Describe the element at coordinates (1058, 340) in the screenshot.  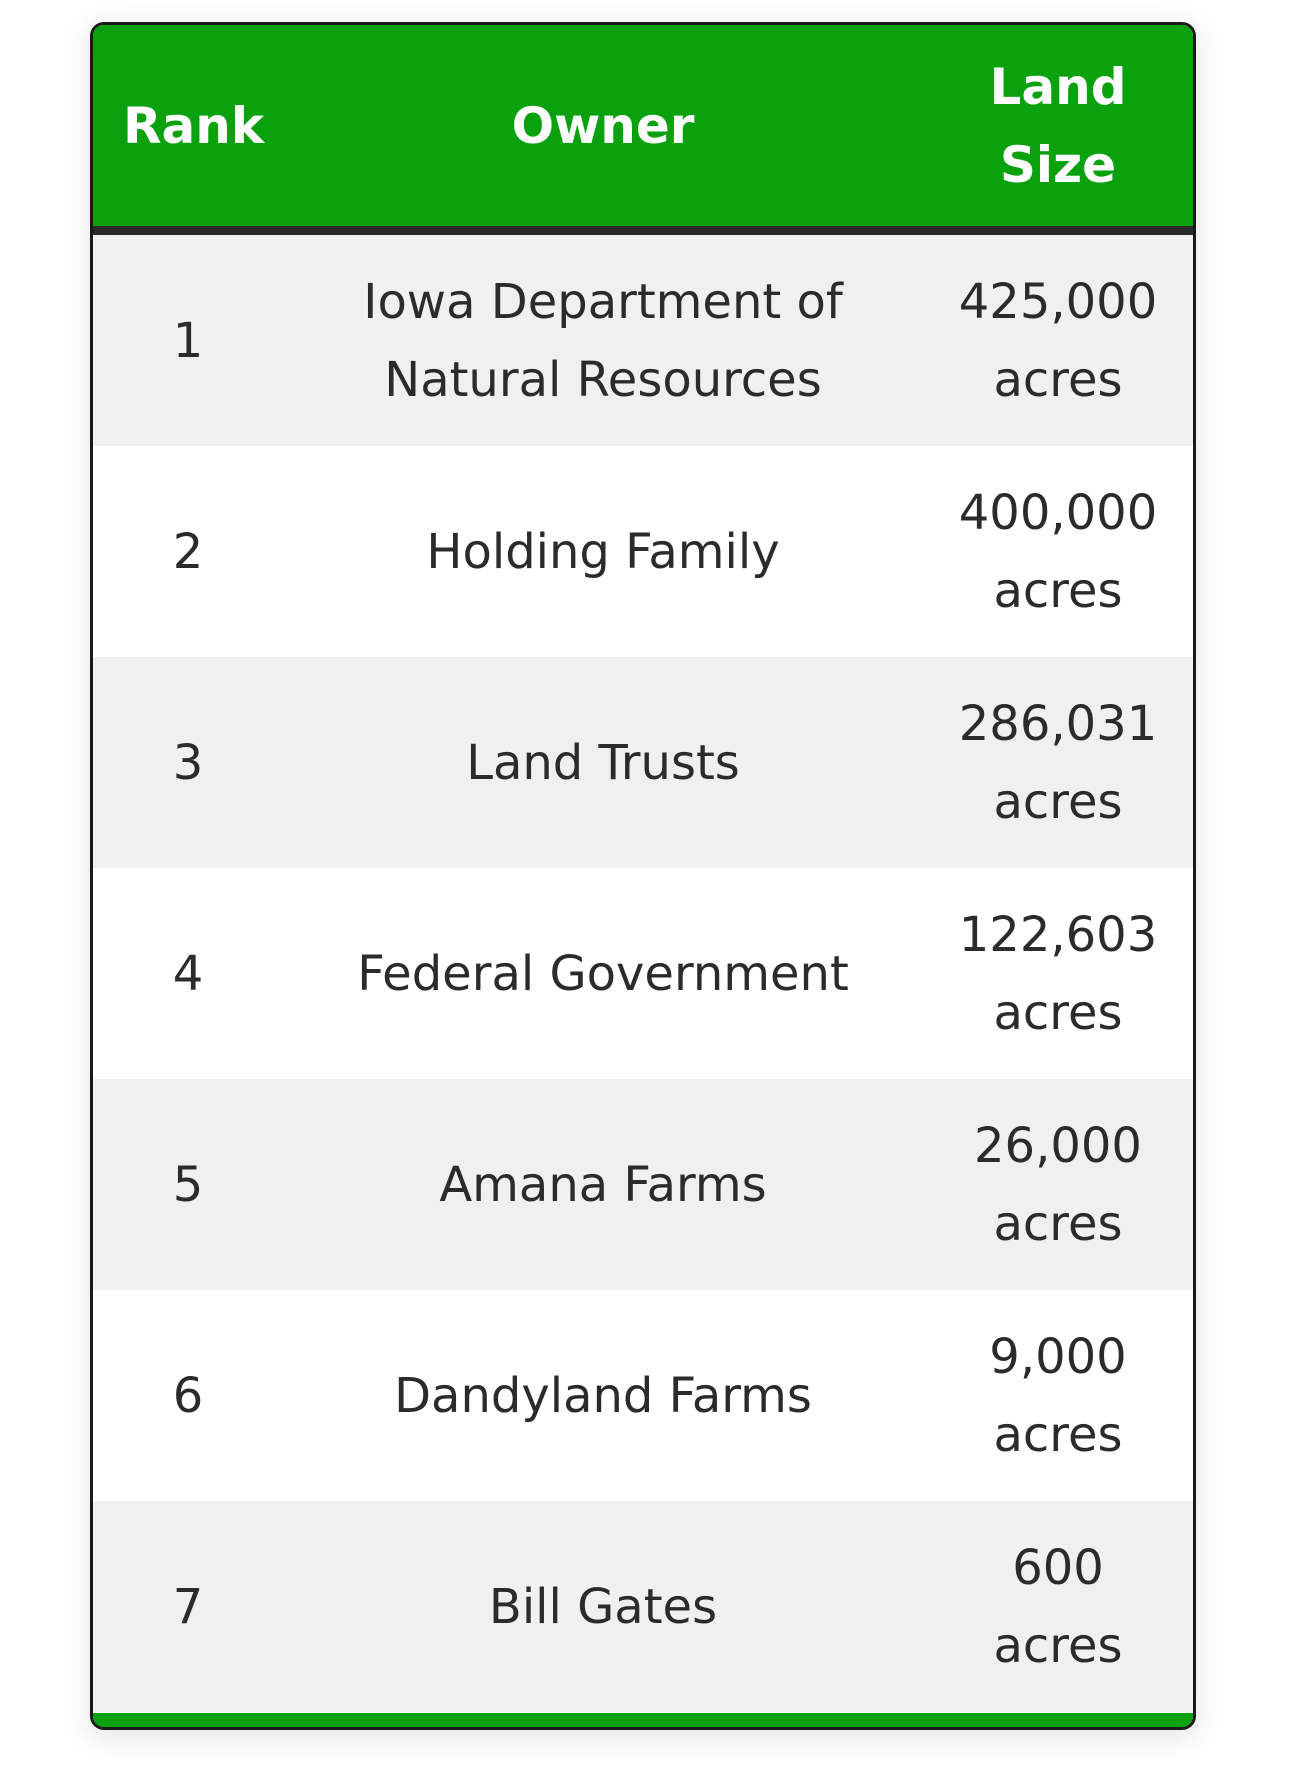
I see `land-size-cell: 425,000 acres` at that location.